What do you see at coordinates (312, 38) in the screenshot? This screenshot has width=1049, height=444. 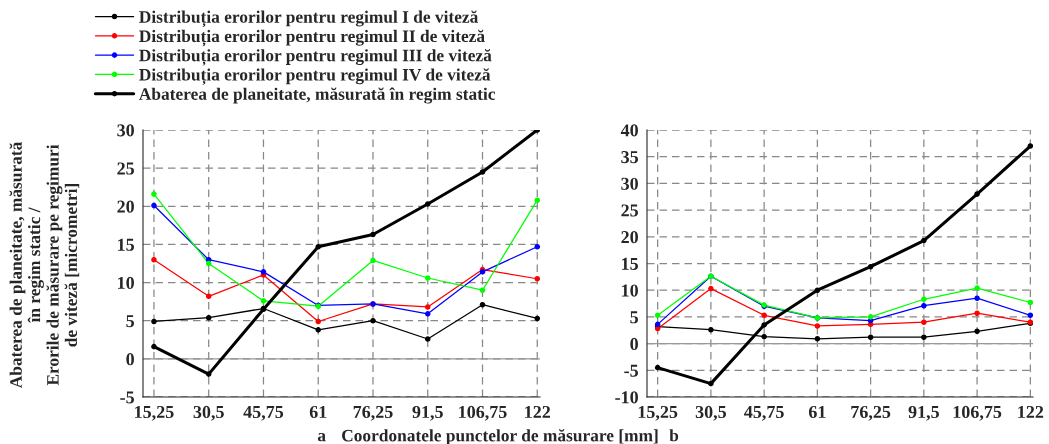 I see `legend-label: Distribuția erorilor pentru regimul II de viteză` at bounding box center [312, 38].